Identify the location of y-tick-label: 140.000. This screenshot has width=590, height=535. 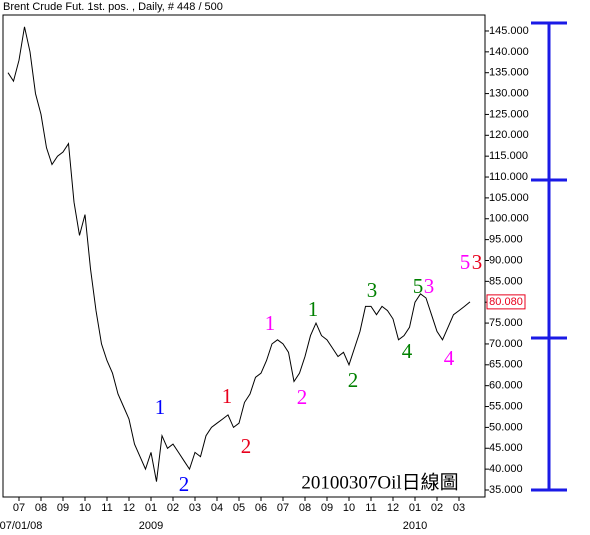
(509, 52).